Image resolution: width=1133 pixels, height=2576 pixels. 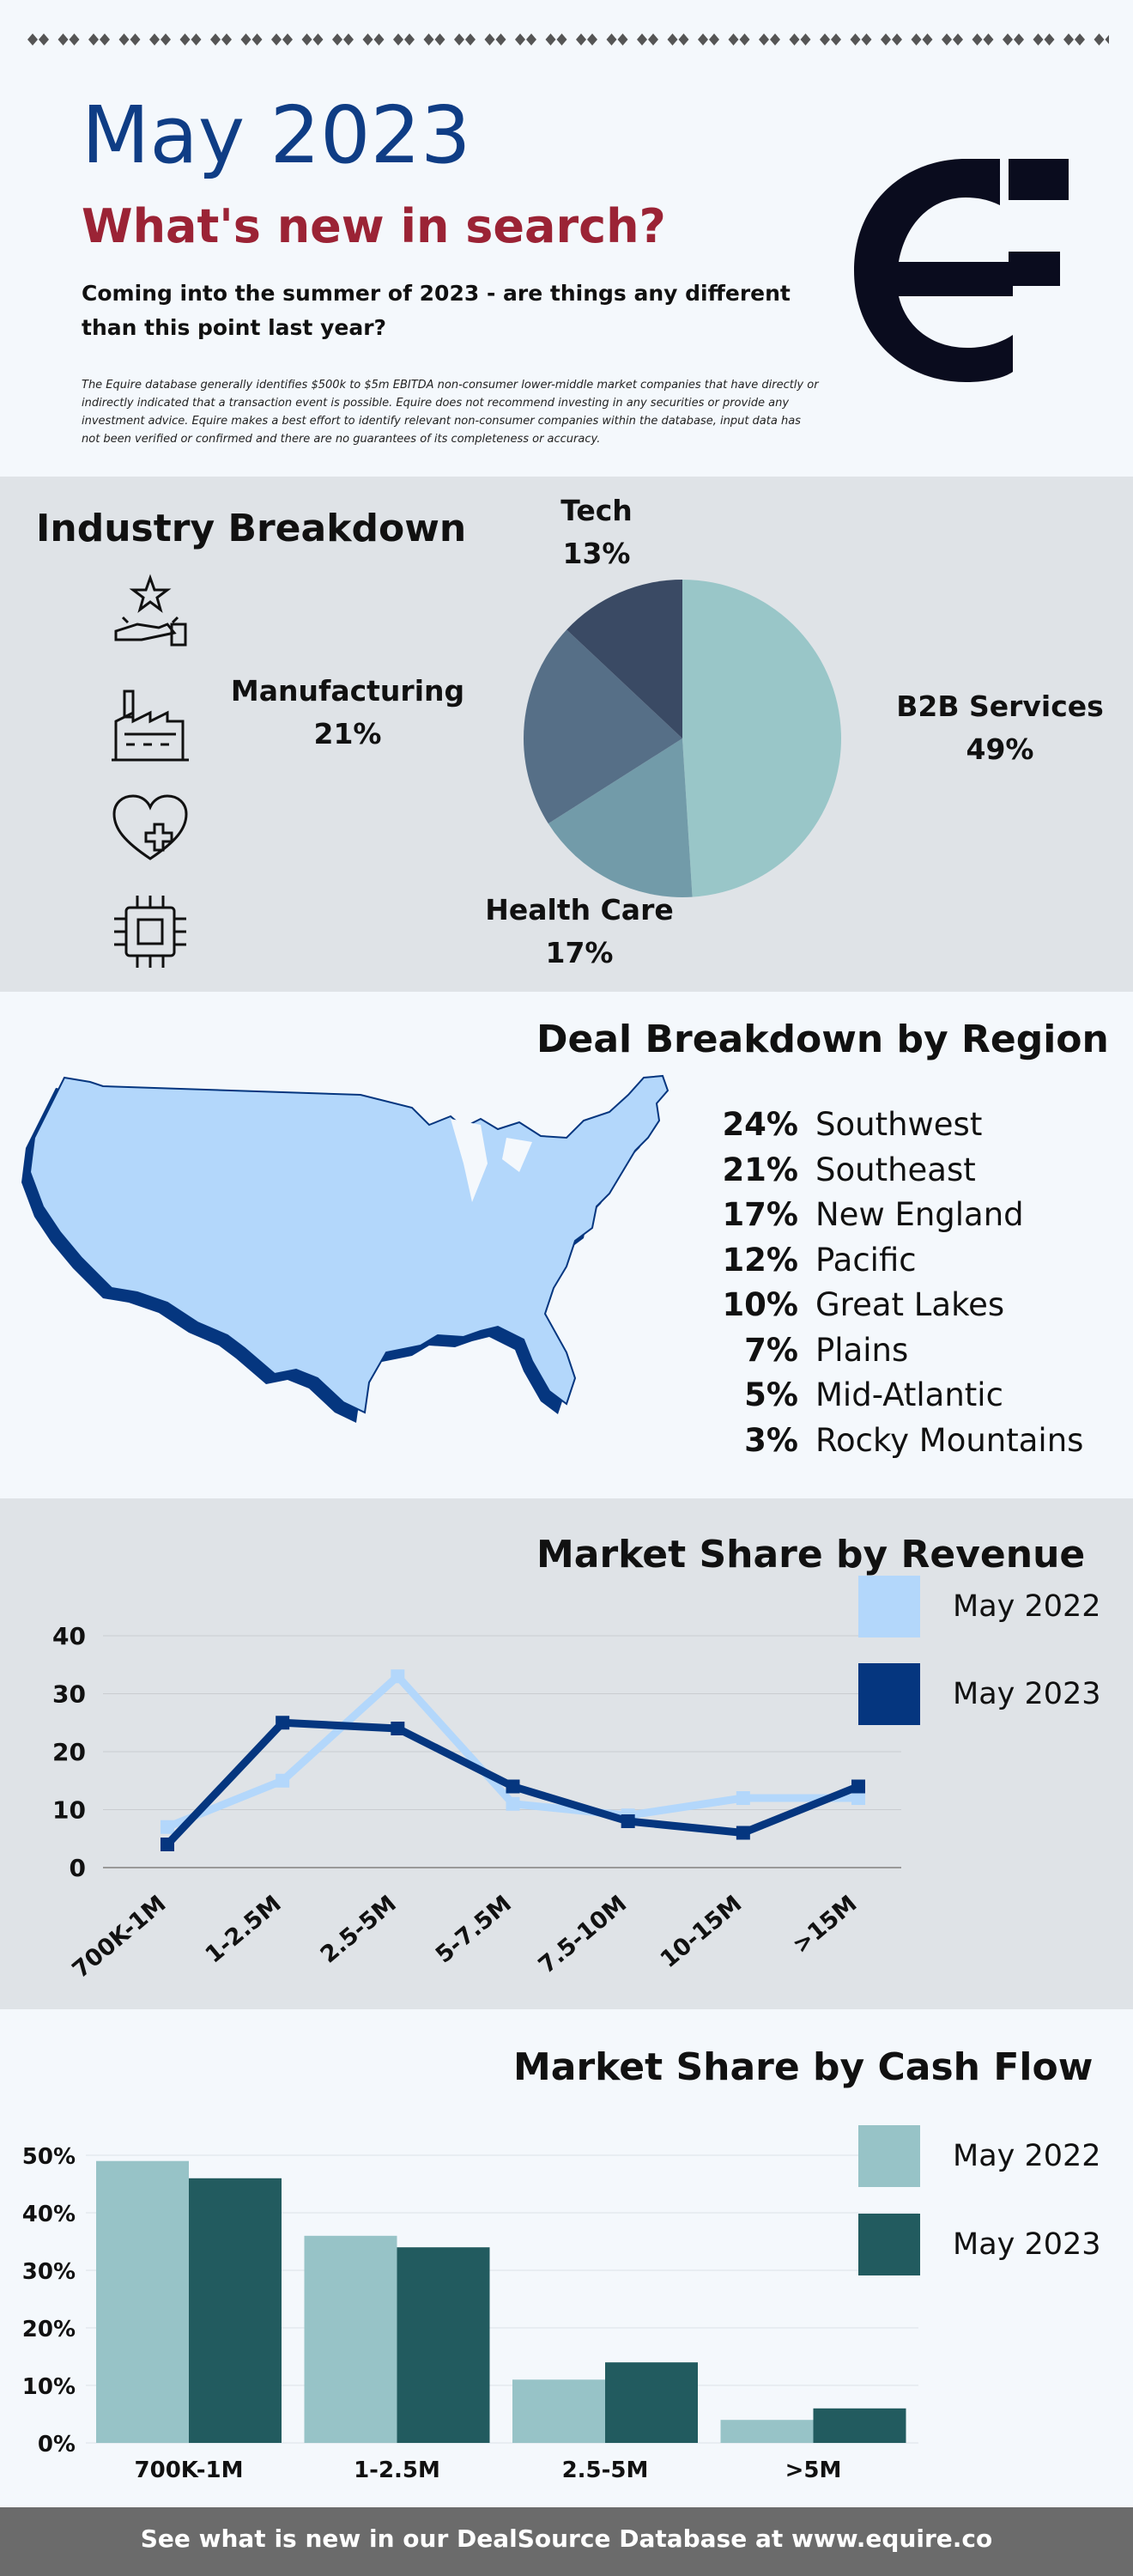 What do you see at coordinates (760, 1169) in the screenshot?
I see `region-pct: 21%` at bounding box center [760, 1169].